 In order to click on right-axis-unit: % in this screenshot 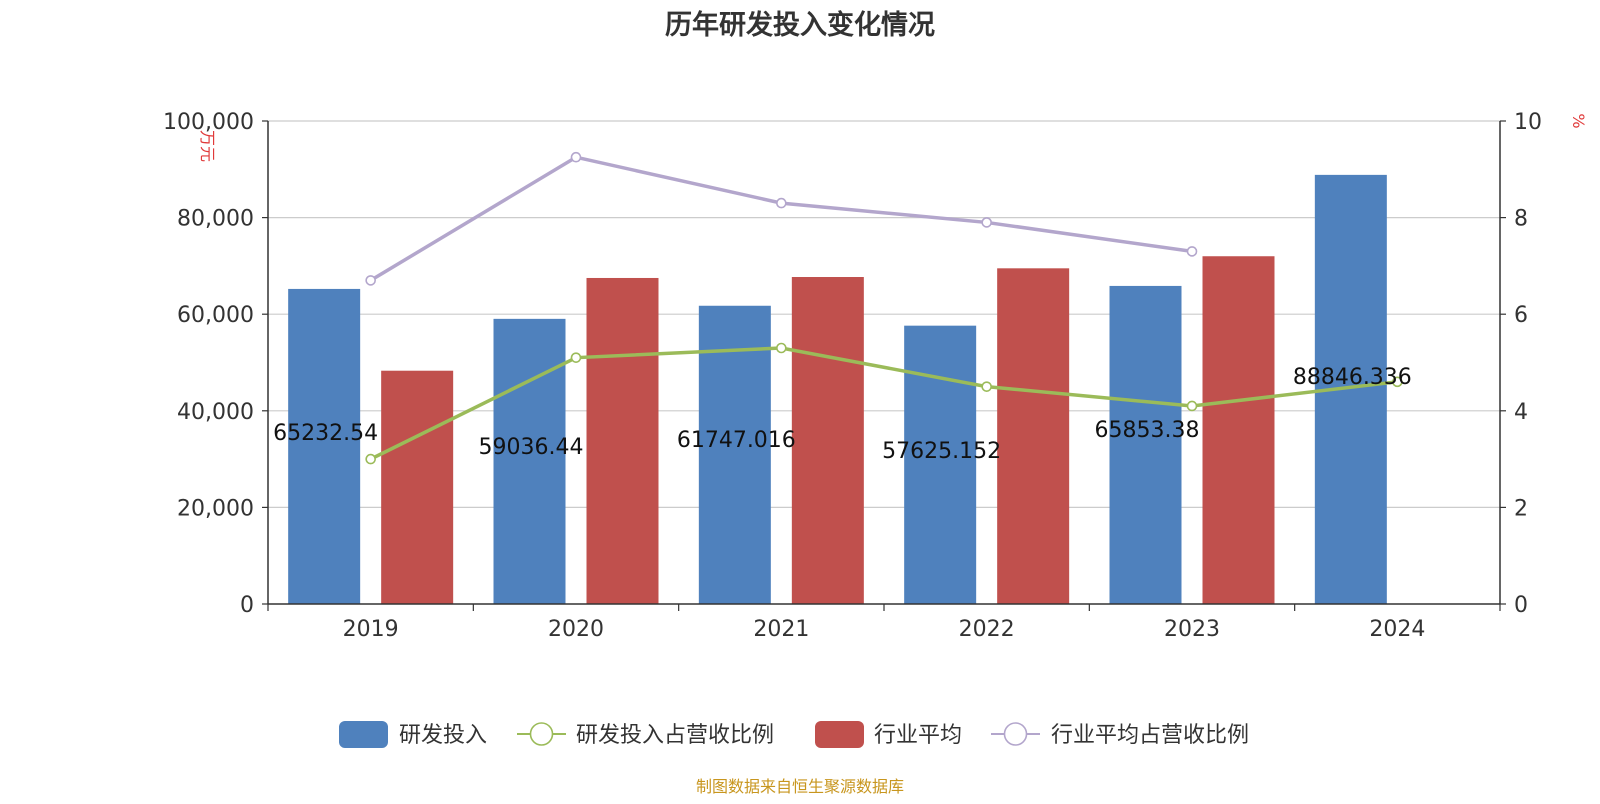, I will do `click(1578, 120)`.